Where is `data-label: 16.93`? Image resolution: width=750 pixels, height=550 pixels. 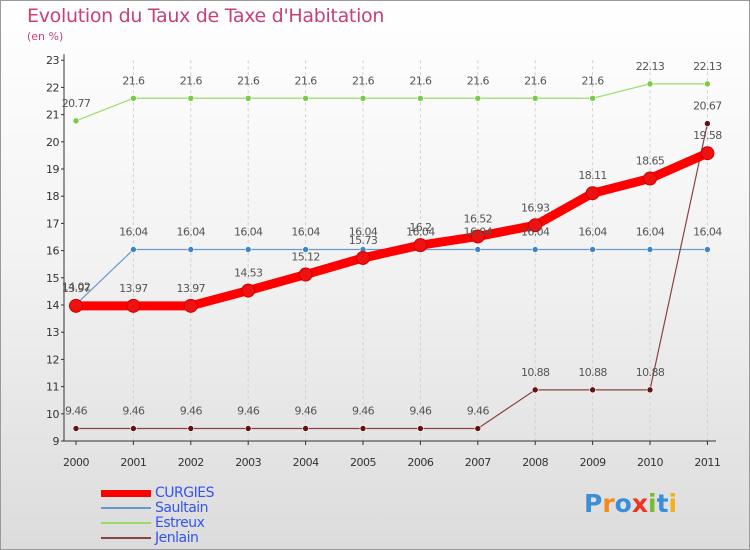 data-label: 16.93 is located at coordinates (535, 207).